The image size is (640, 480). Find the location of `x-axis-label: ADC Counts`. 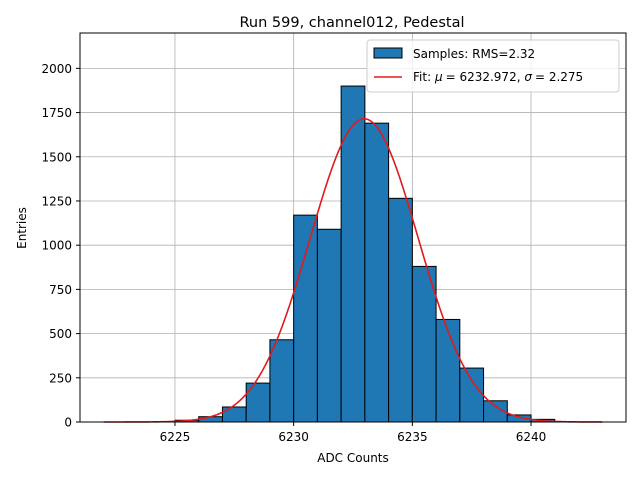

x-axis-label: ADC Counts is located at coordinates (353, 458).